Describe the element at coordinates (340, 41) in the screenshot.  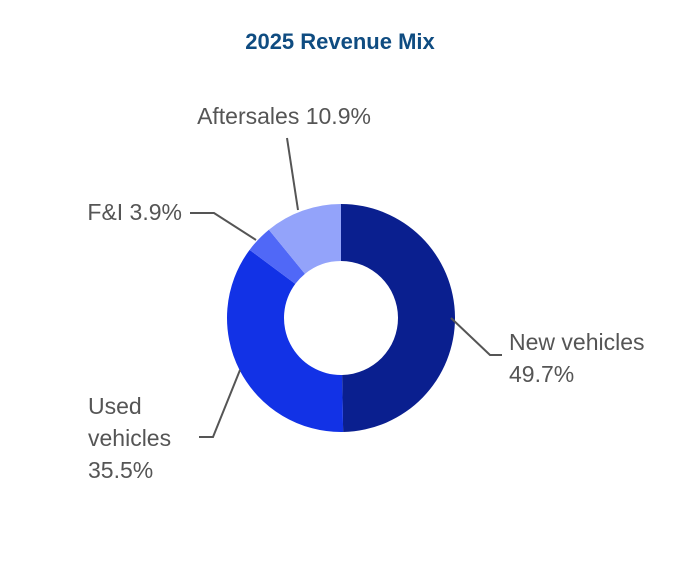
I see `chart-title: 2025 Revenue Mix` at that location.